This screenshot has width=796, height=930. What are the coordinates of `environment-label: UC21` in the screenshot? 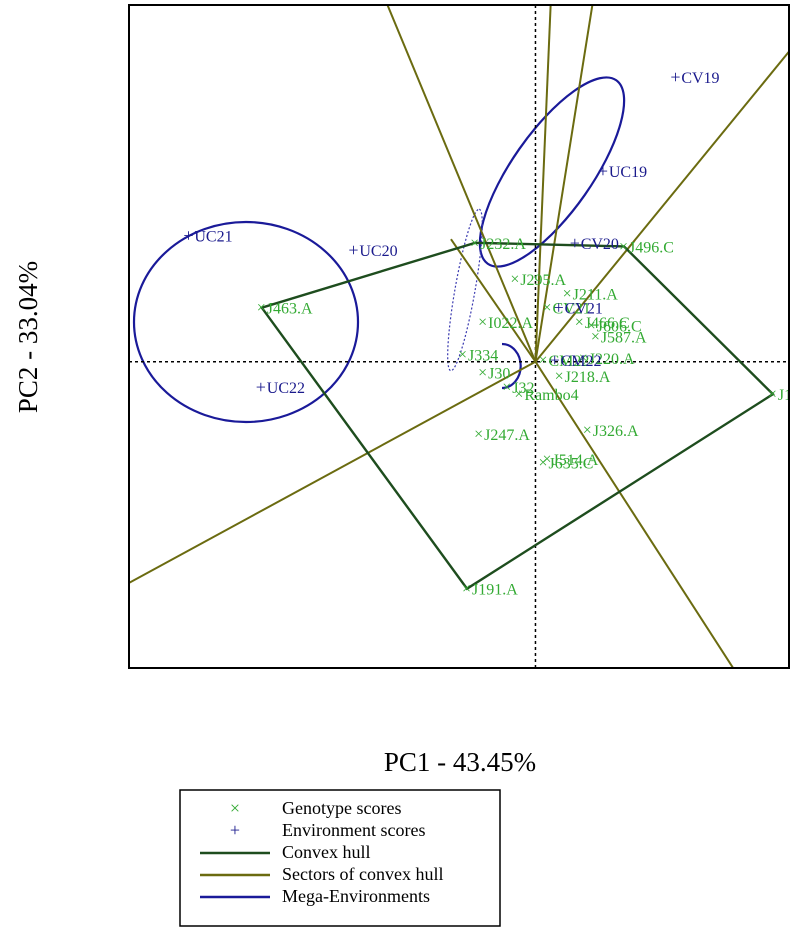 It's located at (213, 237).